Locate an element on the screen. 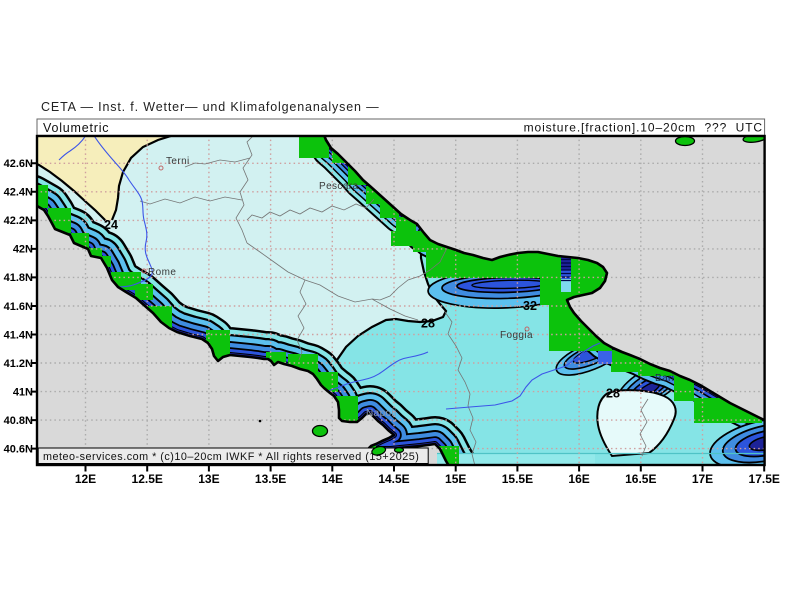  svg-text: 17E is located at coordinates (702, 479).